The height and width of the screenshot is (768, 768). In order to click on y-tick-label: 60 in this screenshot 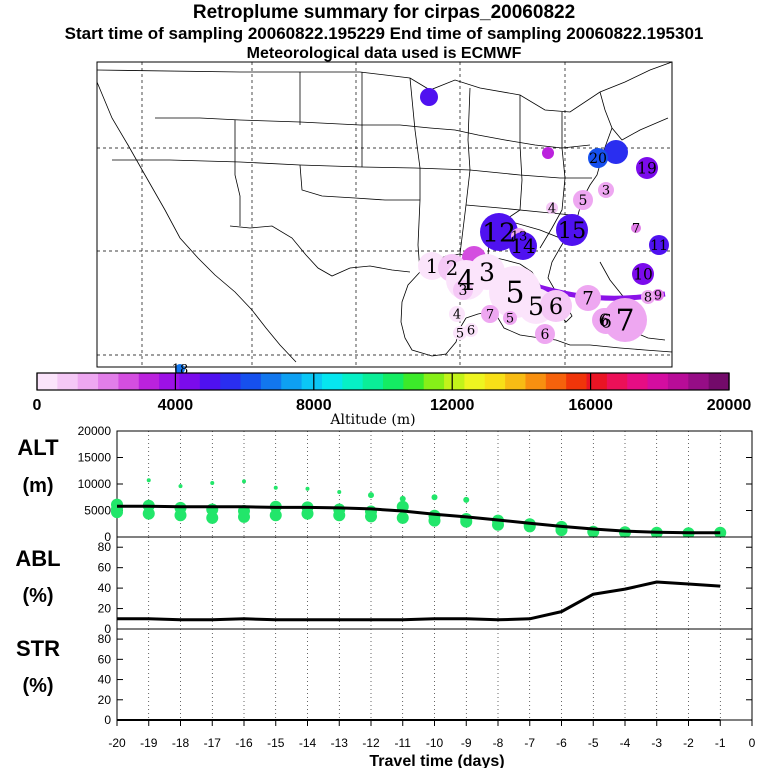, I will do `click(105, 568)`.